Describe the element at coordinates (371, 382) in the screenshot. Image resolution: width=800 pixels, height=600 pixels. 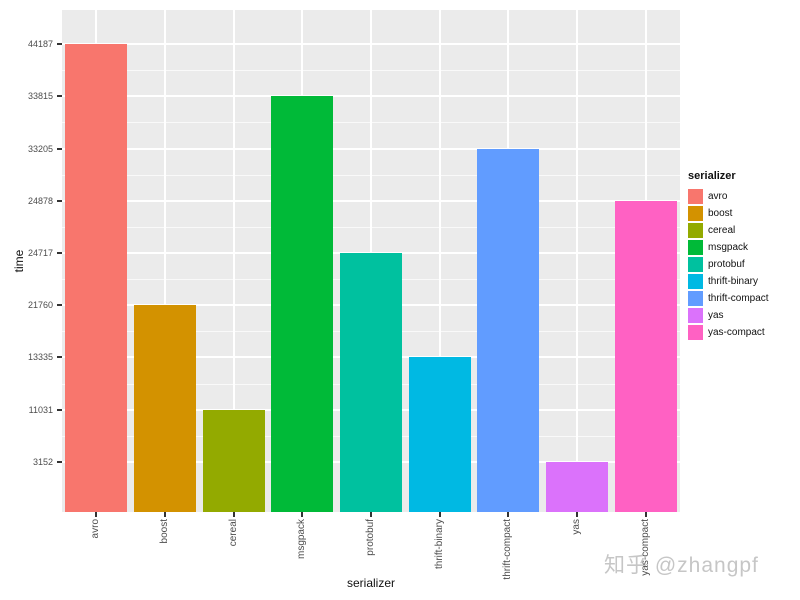
I see `bar-protobuf` at that location.